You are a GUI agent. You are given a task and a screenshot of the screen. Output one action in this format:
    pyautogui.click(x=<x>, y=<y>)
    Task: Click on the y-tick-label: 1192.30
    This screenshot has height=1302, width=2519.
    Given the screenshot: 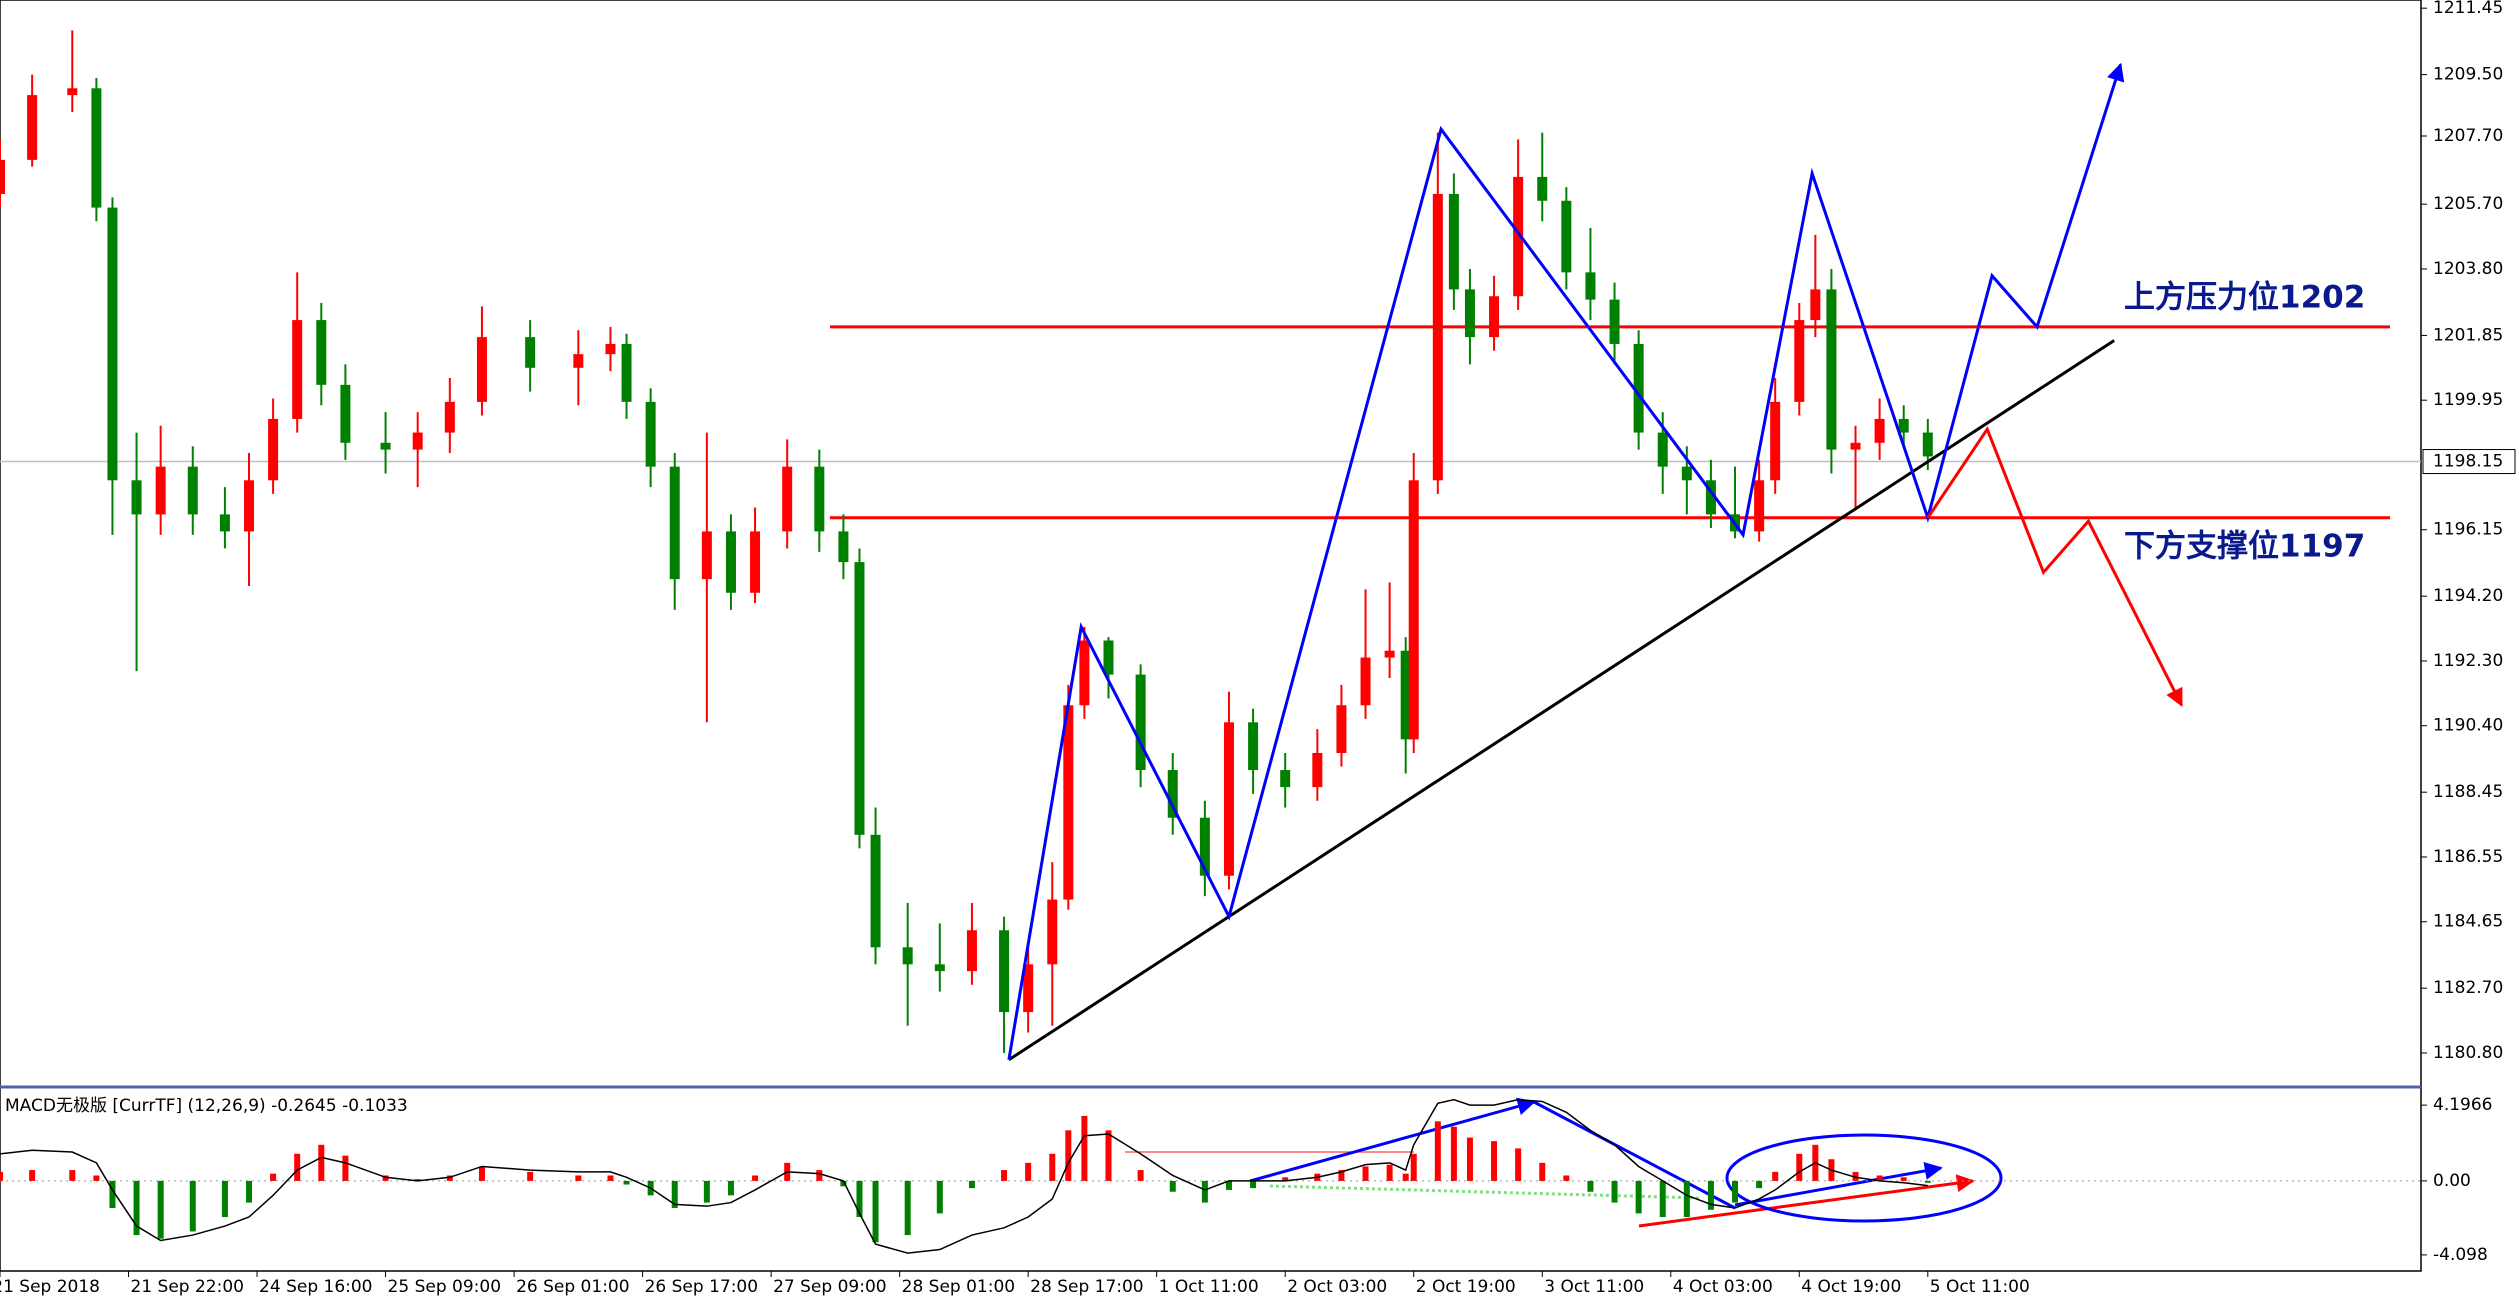 What is the action you would take?
    pyautogui.click(x=2468, y=661)
    